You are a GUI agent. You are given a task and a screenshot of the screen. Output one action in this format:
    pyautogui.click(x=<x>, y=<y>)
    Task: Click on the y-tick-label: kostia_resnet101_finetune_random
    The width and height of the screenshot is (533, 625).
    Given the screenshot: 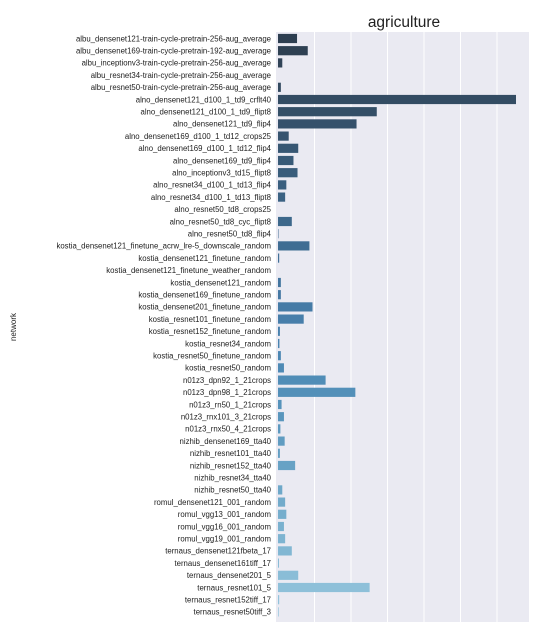 What is the action you would take?
    pyautogui.click(x=210, y=319)
    